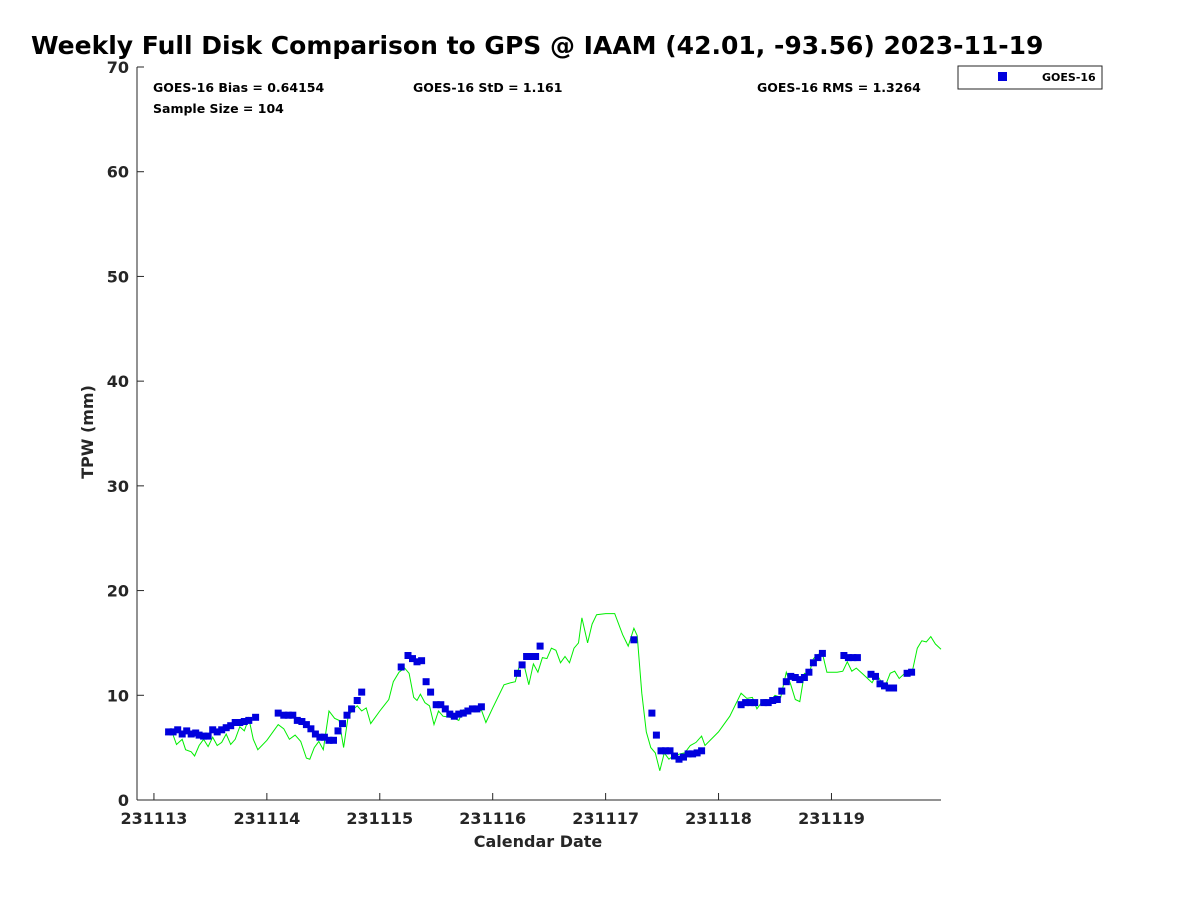 Image resolution: width=1200 pixels, height=900 pixels. What do you see at coordinates (1002, 76) in the screenshot?
I see `legend-marker-goes16` at bounding box center [1002, 76].